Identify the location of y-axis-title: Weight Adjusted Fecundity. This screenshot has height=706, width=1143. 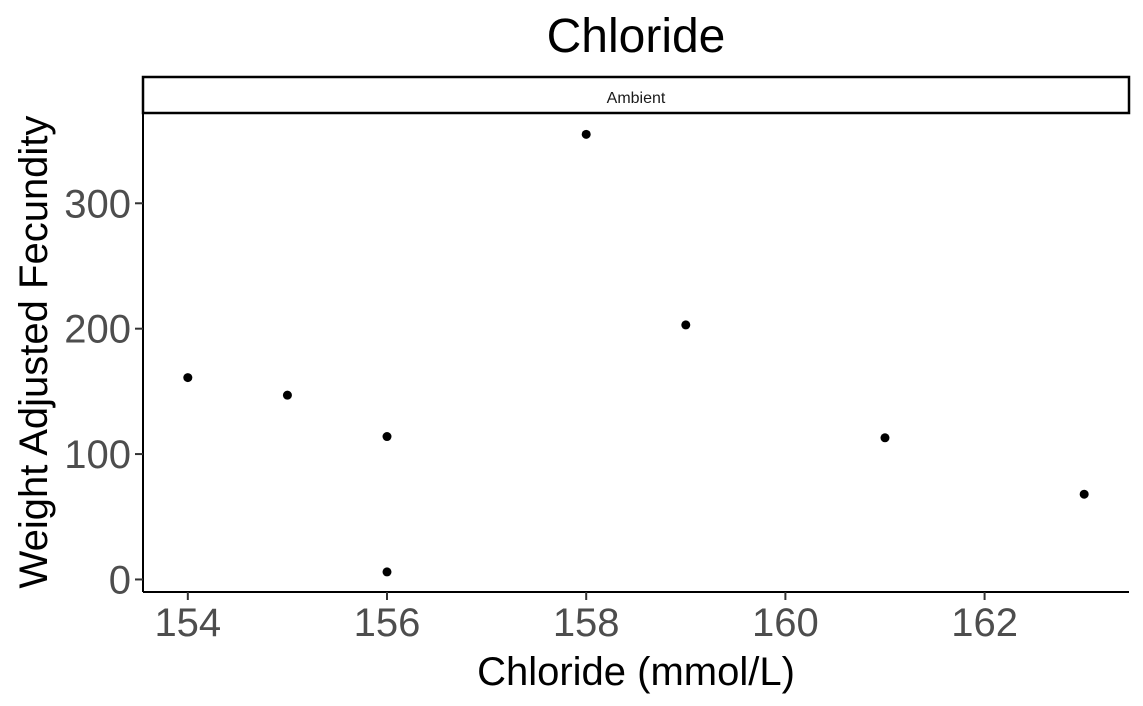
(34, 352).